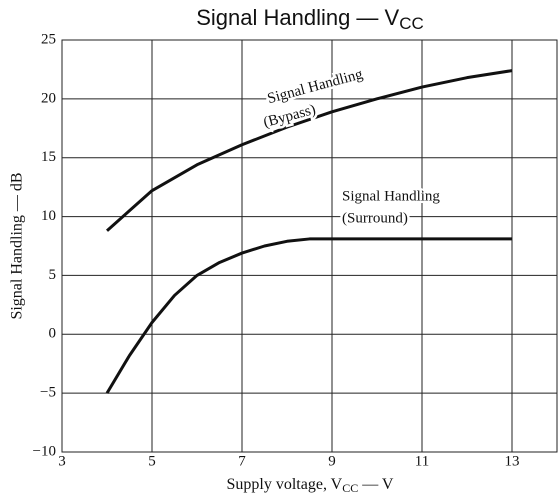 The width and height of the screenshot is (558, 500). Describe the element at coordinates (48, 157) in the screenshot. I see `y-tick-label: 15` at that location.